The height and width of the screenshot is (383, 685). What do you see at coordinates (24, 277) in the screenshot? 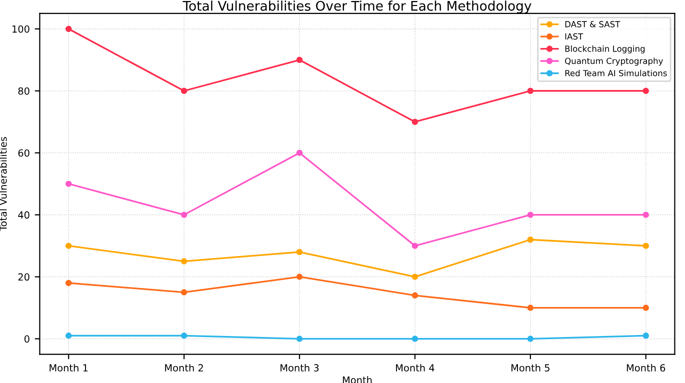
I see `y-tick-label: 20` at bounding box center [24, 277].